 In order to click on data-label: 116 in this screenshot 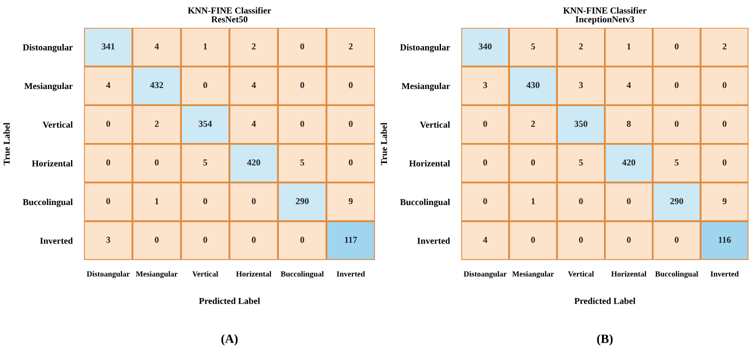, I will do `click(724, 239)`.